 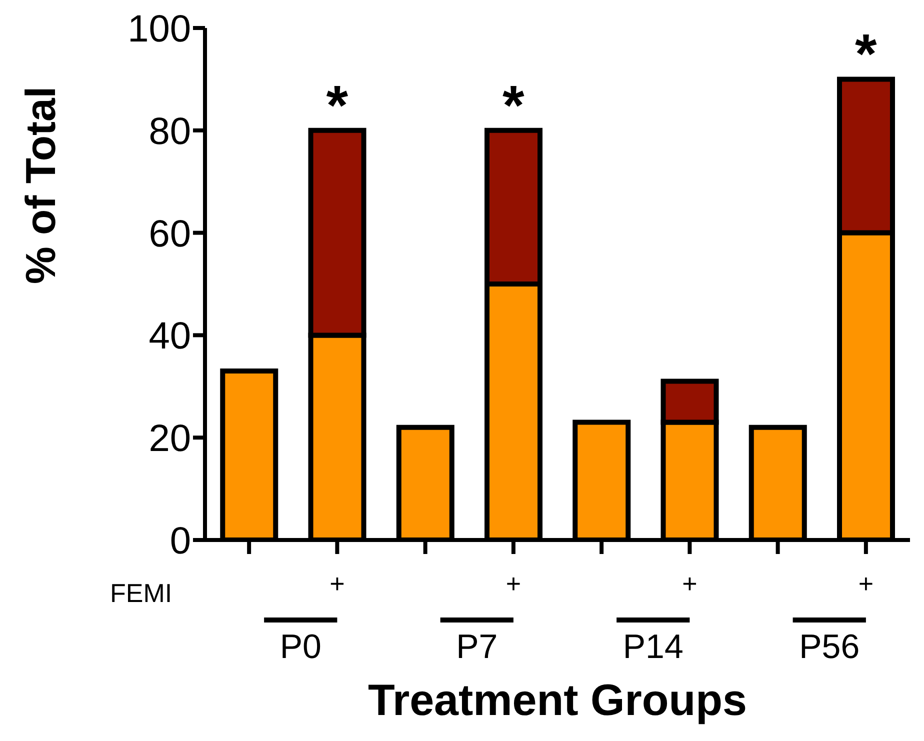 I want to click on y-tick-label: 100, so click(x=159, y=29).